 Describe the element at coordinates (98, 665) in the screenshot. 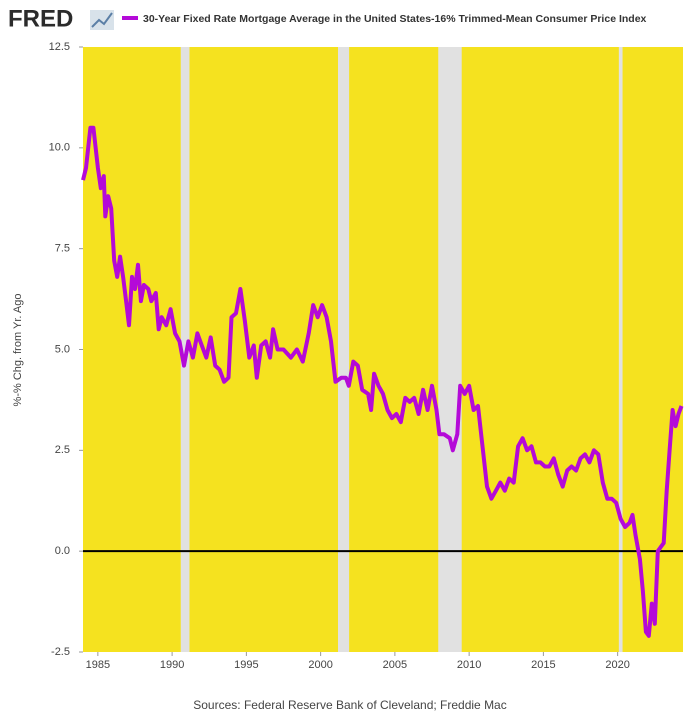

I see `x-tick-label: 1985` at that location.